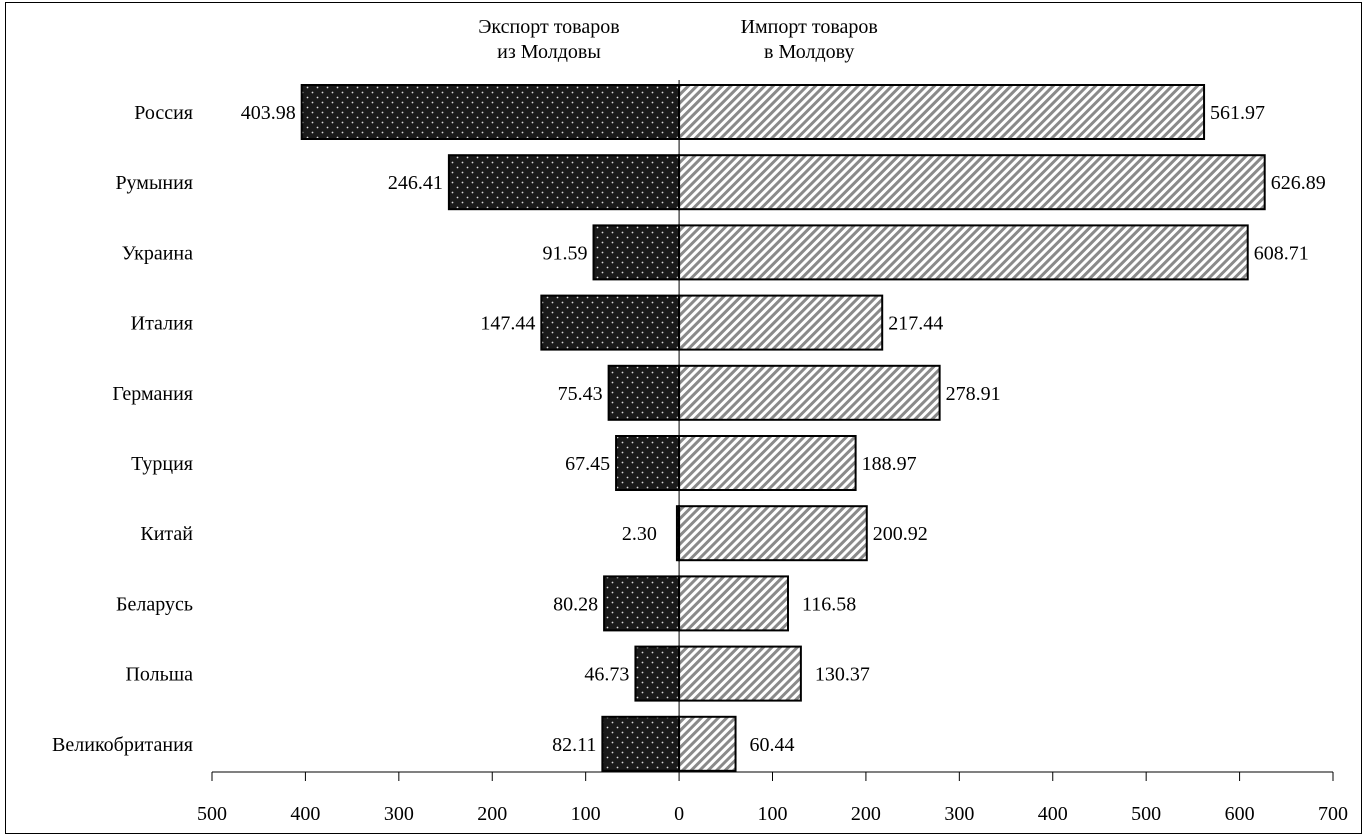 Image resolution: width=1367 pixels, height=836 pixels. Describe the element at coordinates (942, 112) in the screenshot. I see `bar-import-россия` at that location.